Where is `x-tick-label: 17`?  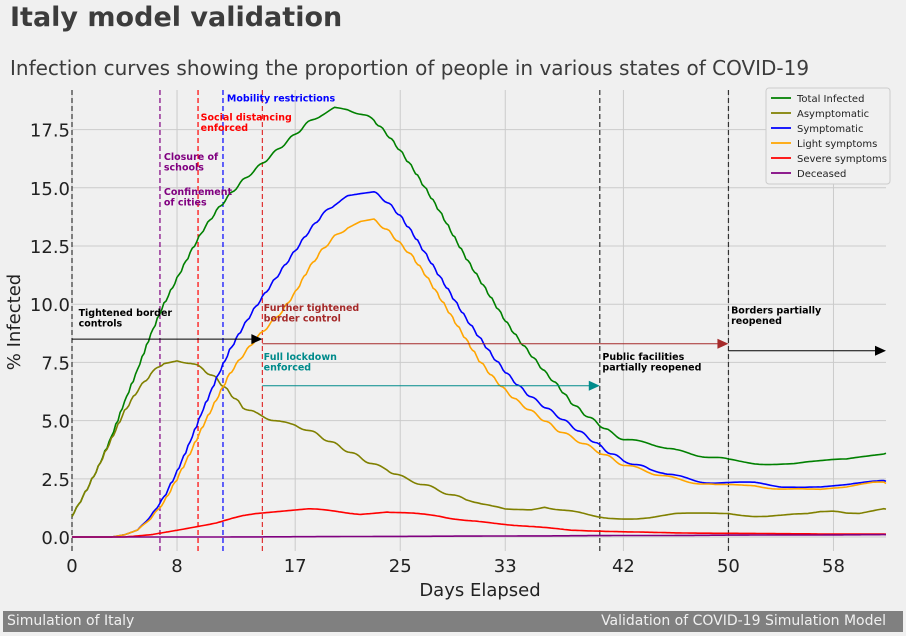
x-tick-label: 17 is located at coordinates (295, 566).